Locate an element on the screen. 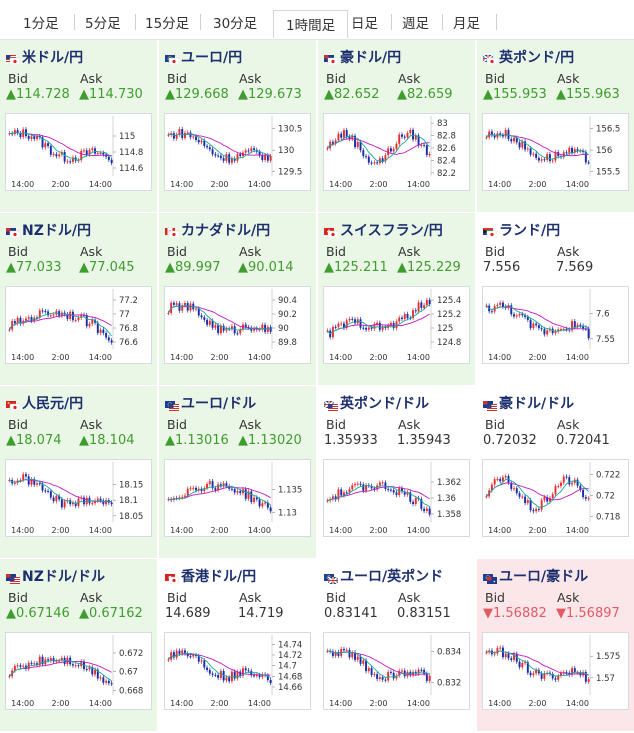 The width and height of the screenshot is (634, 733). tab-5: 日足 is located at coordinates (364, 24).